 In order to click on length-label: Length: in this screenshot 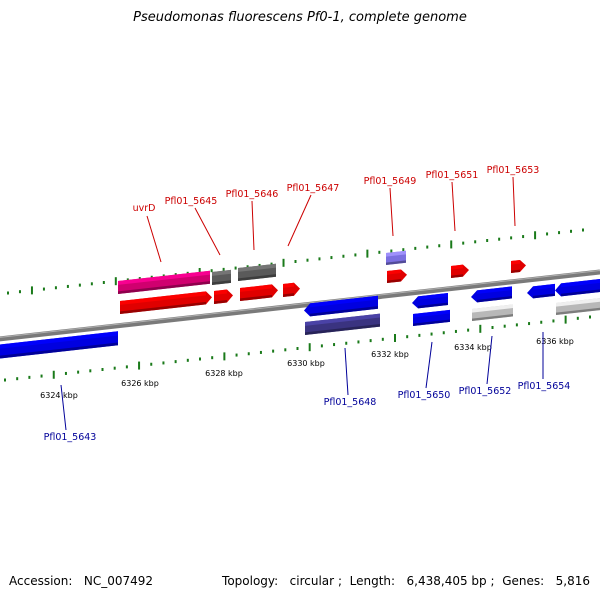, I will do `click(372, 581)`.